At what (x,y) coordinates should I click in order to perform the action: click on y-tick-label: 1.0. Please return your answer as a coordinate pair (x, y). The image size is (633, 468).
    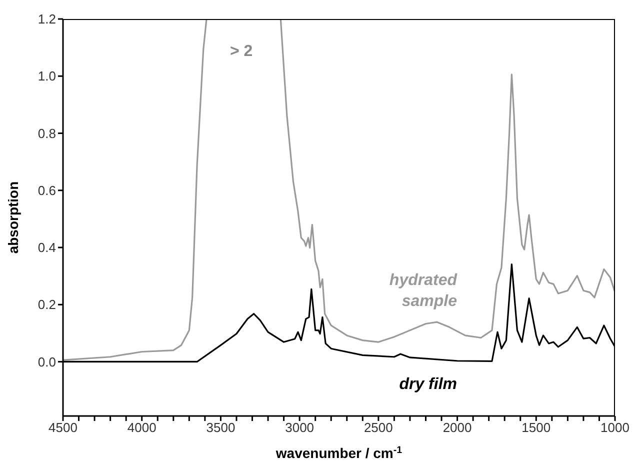
    Looking at the image, I should click on (47, 76).